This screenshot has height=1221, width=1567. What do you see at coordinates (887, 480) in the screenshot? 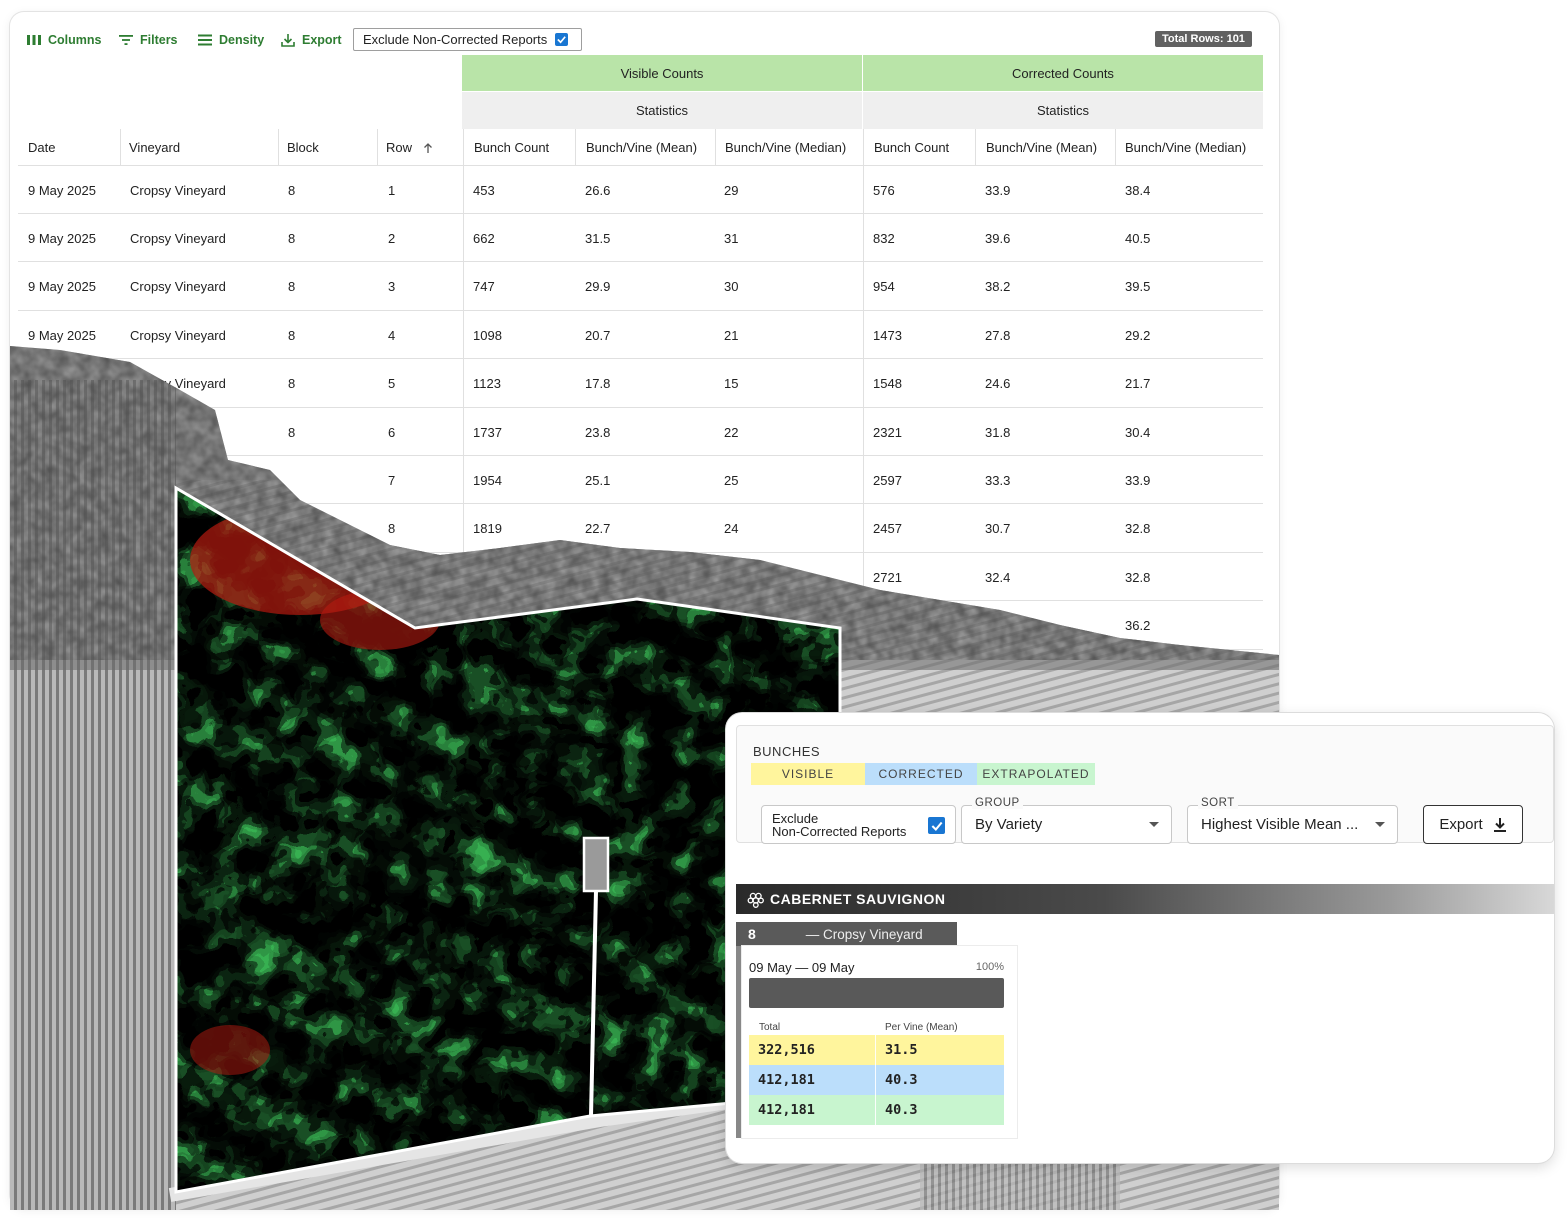
I see `table-cell: 2597` at bounding box center [887, 480].